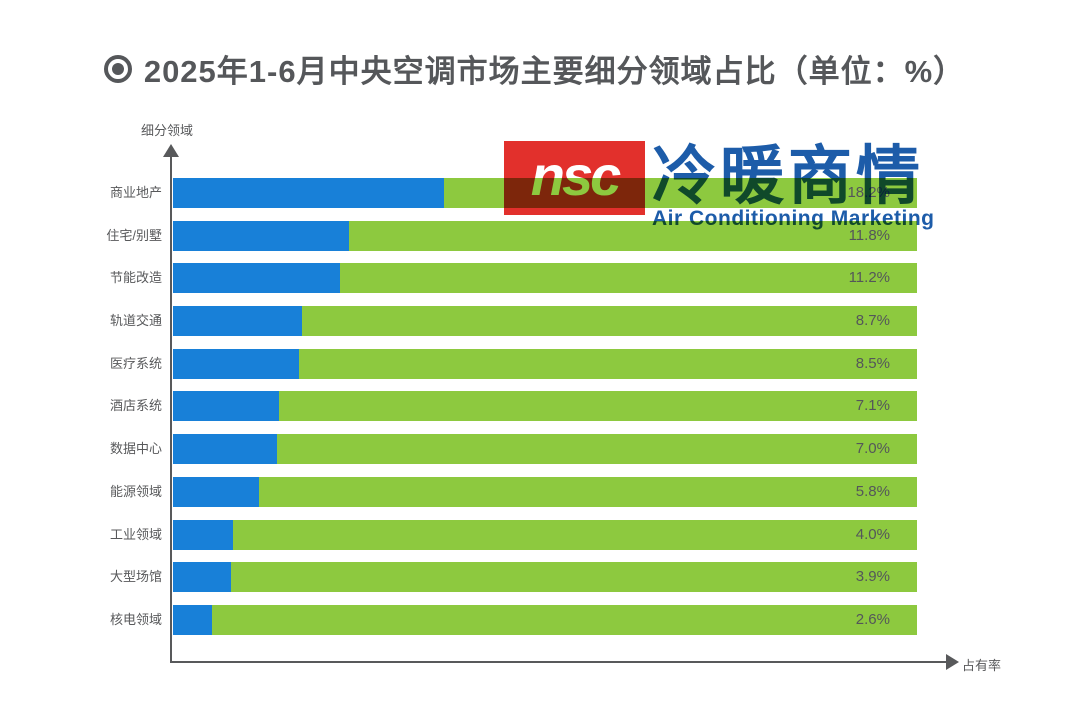 The image size is (1069, 720). Describe the element at coordinates (545, 363) in the screenshot. I see `bar-track-green: 8.5%` at that location.